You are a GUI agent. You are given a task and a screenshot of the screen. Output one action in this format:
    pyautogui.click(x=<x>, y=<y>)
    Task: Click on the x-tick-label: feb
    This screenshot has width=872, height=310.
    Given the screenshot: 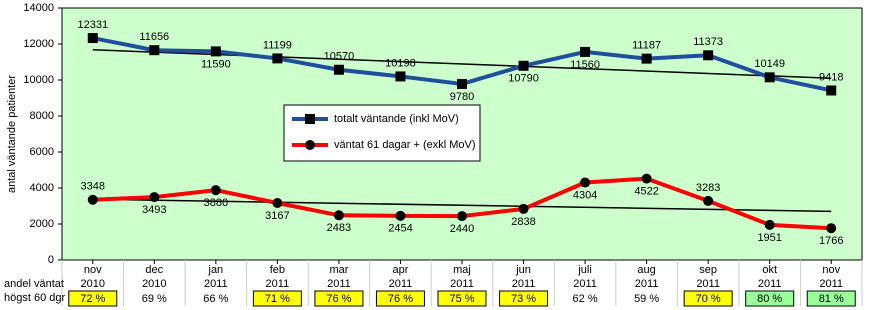 What is the action you would take?
    pyautogui.click(x=277, y=270)
    